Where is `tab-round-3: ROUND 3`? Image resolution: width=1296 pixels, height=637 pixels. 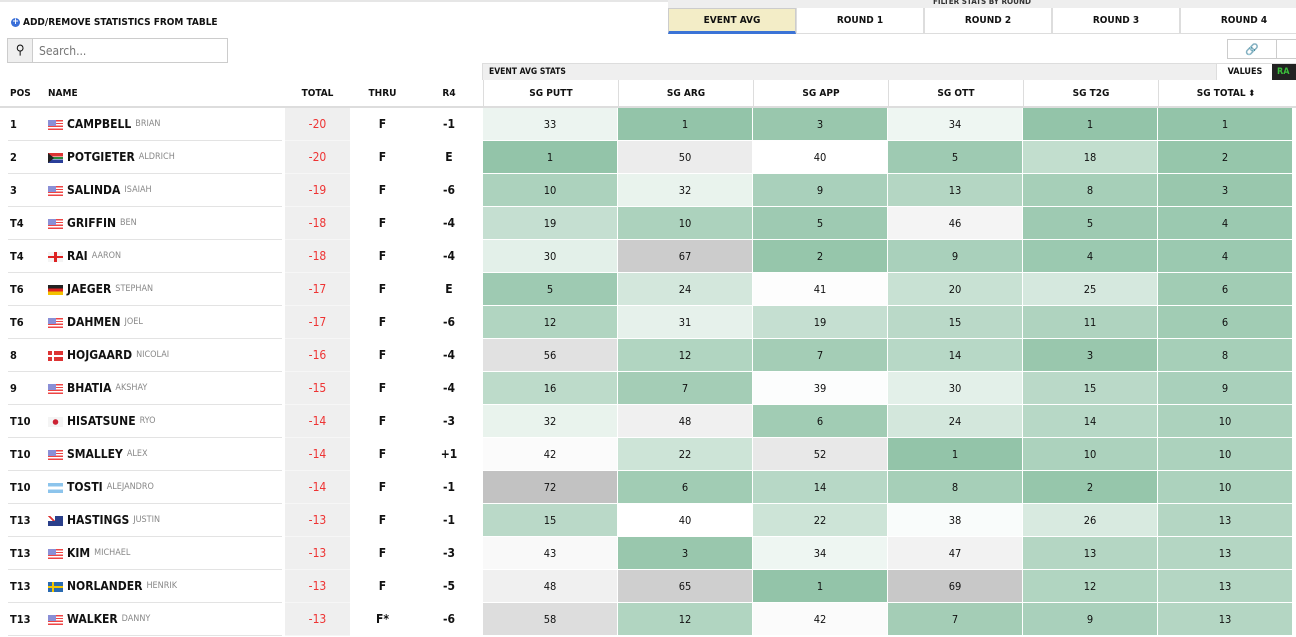
tab-round-3: ROUND 3 is located at coordinates (1116, 21).